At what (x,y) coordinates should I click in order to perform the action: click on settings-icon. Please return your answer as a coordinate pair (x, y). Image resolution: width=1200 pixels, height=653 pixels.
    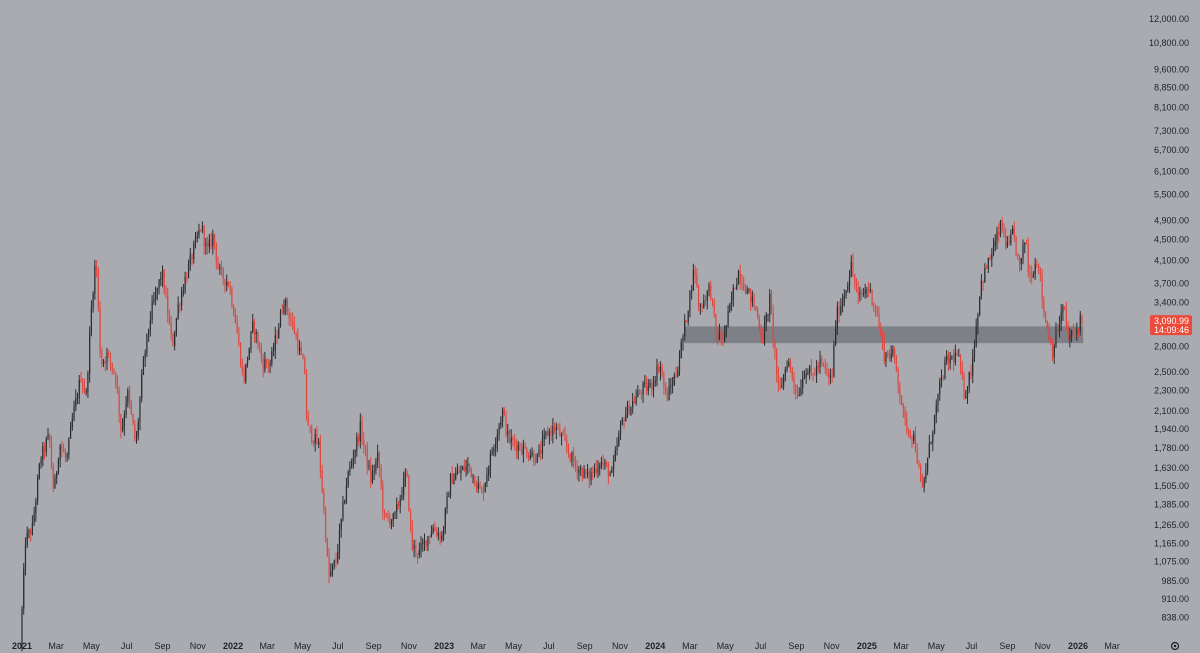
    Looking at the image, I should click on (1175, 646).